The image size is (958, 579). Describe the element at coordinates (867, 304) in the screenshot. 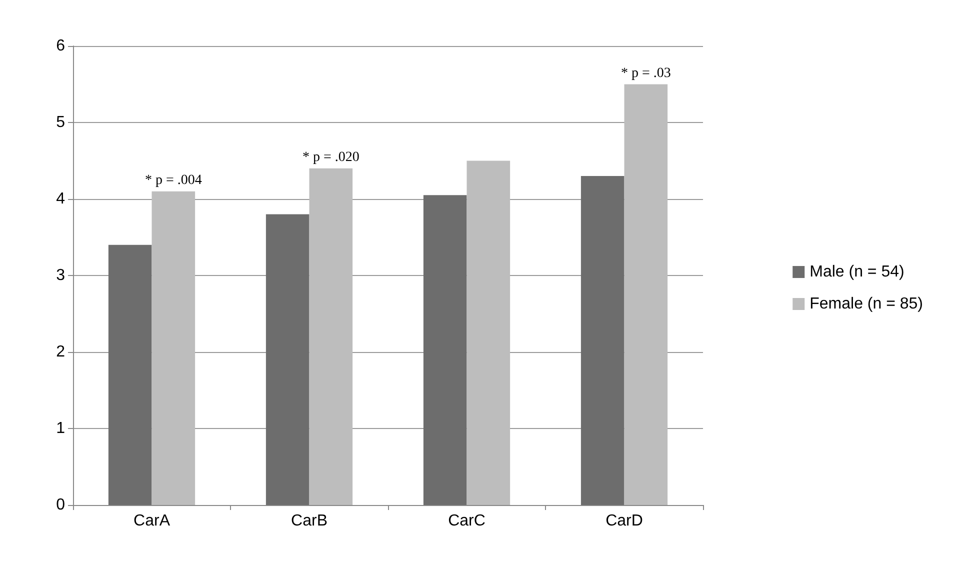

I see `legend-label: Female (n = 85)` at that location.